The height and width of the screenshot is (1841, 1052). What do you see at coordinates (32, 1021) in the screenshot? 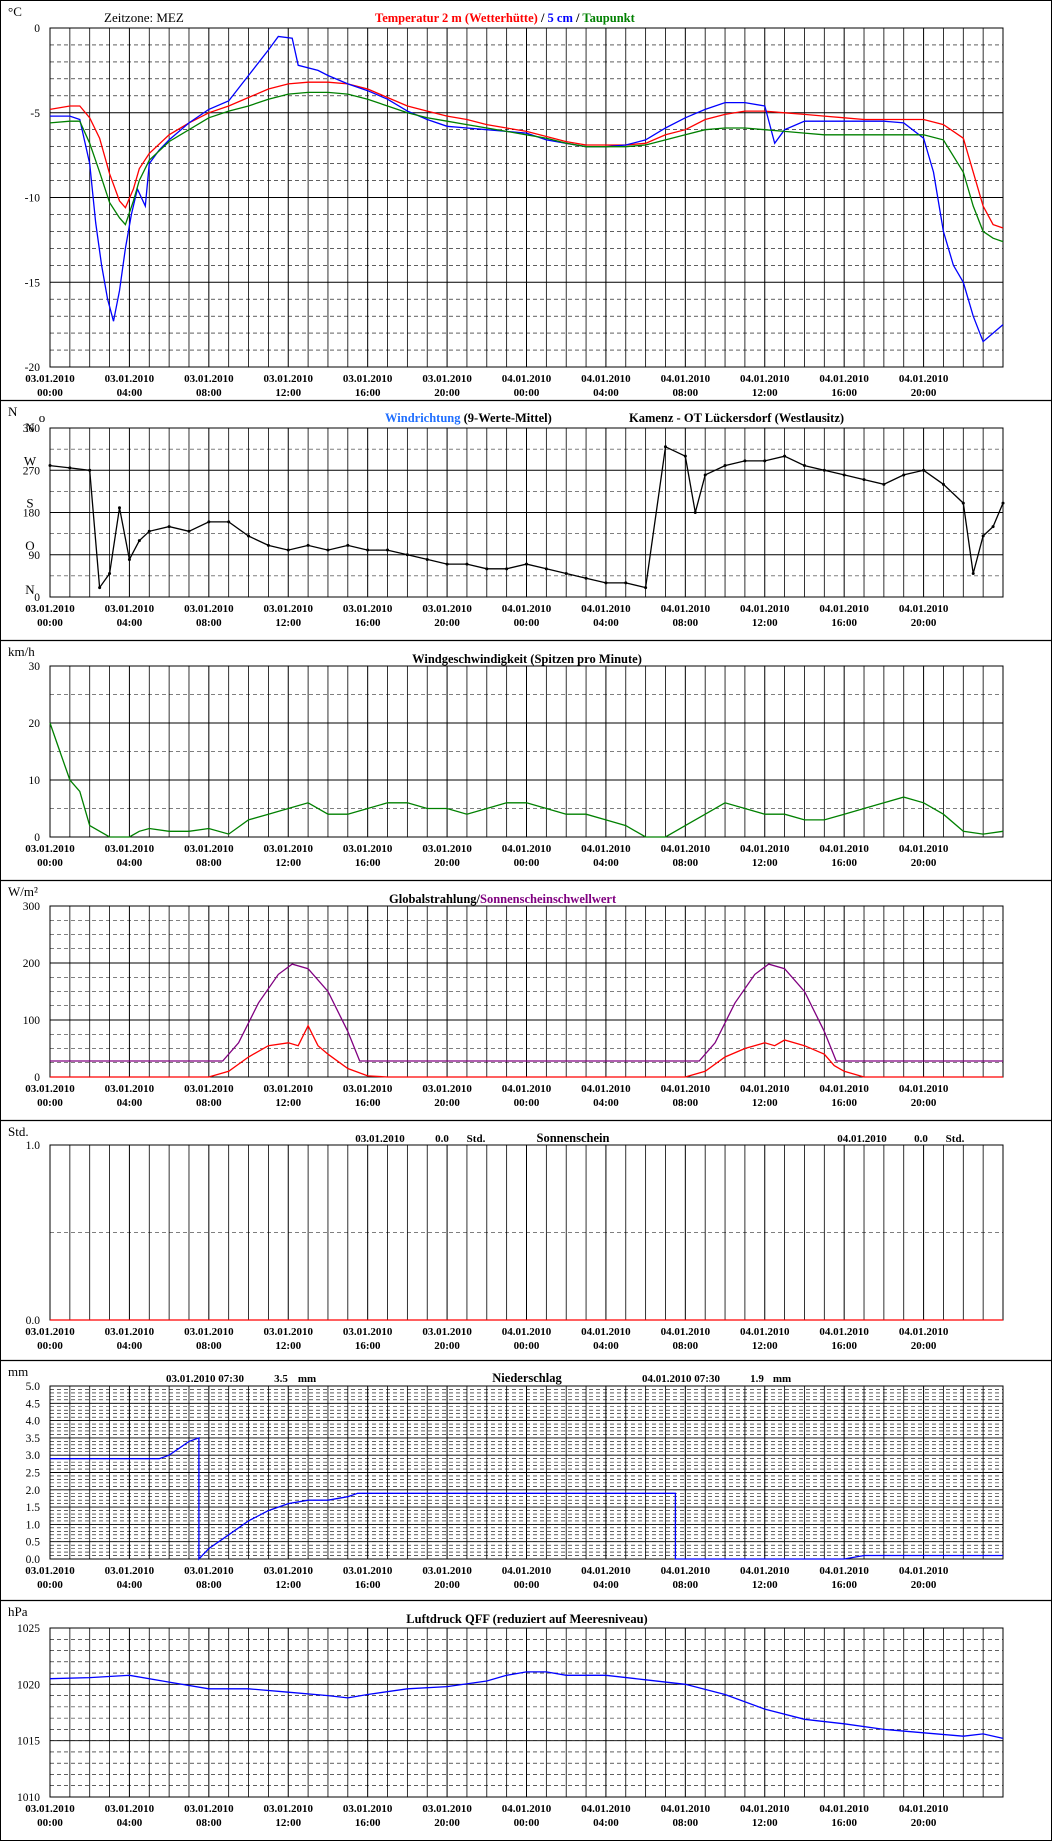
I see `y-tick-label: 100` at bounding box center [32, 1021].